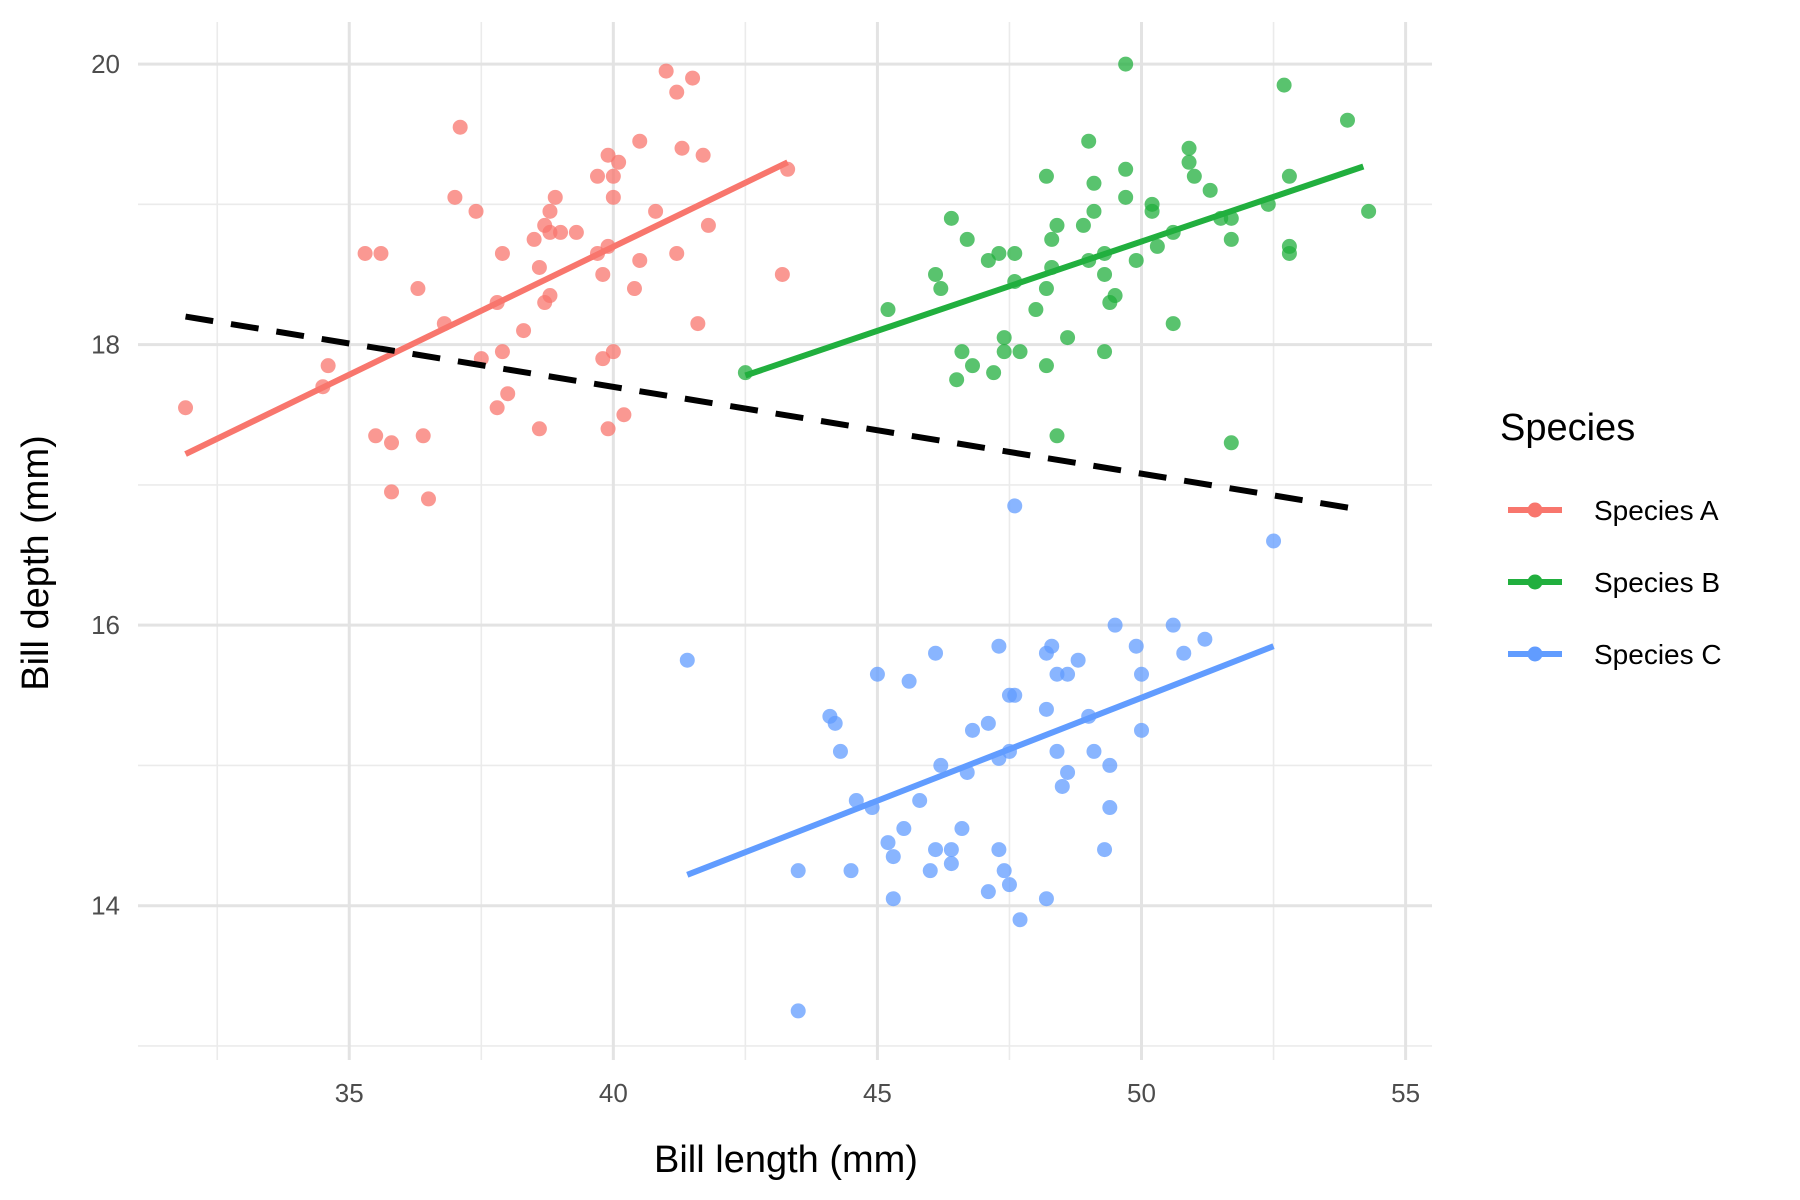 Image resolution: width=1800 pixels, height=1200 pixels. I want to click on y-tick-label: 16, so click(105, 625).